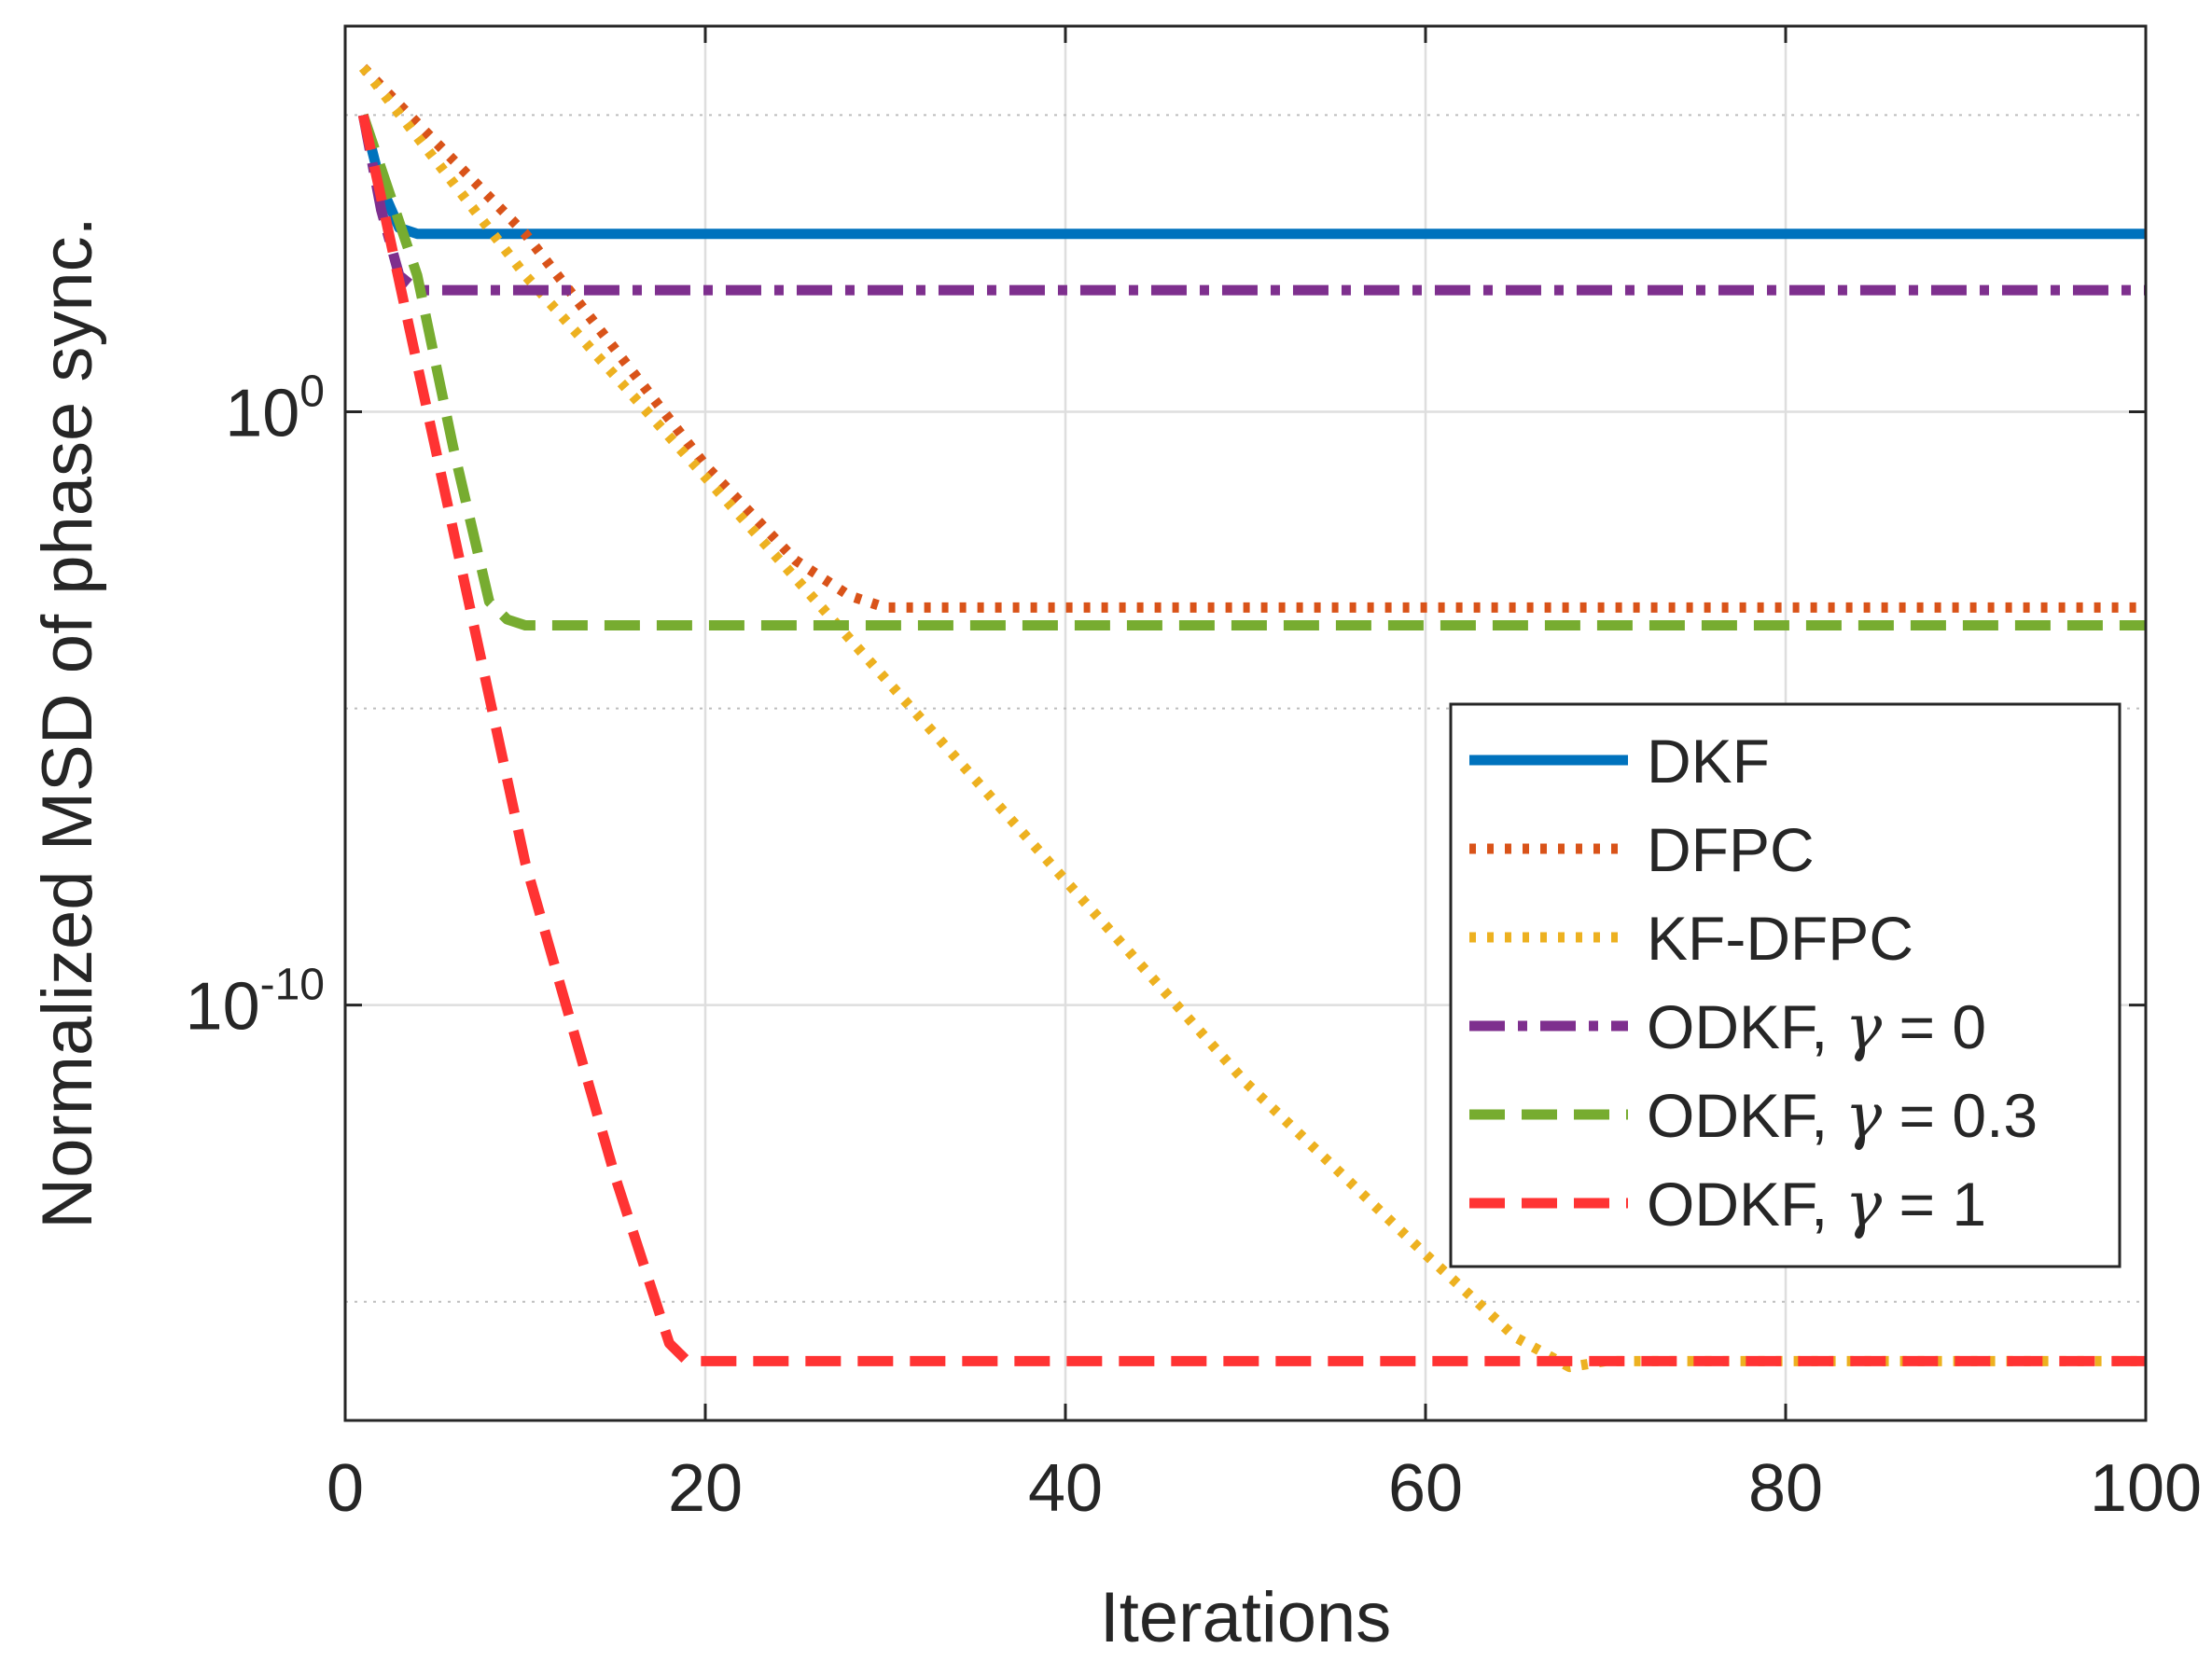 The image size is (2212, 1662). What do you see at coordinates (1426, 1488) in the screenshot?
I see `x-tick-label: 60` at bounding box center [1426, 1488].